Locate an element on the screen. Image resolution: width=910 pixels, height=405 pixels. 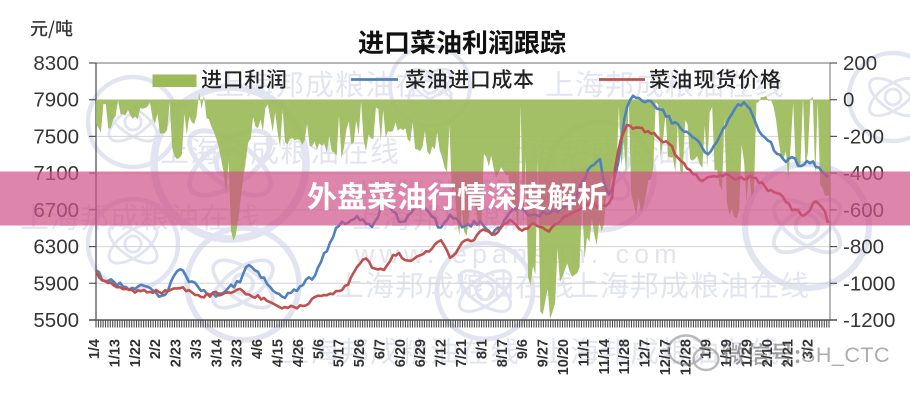
svg-text: 6/7 is located at coordinates (381, 349).